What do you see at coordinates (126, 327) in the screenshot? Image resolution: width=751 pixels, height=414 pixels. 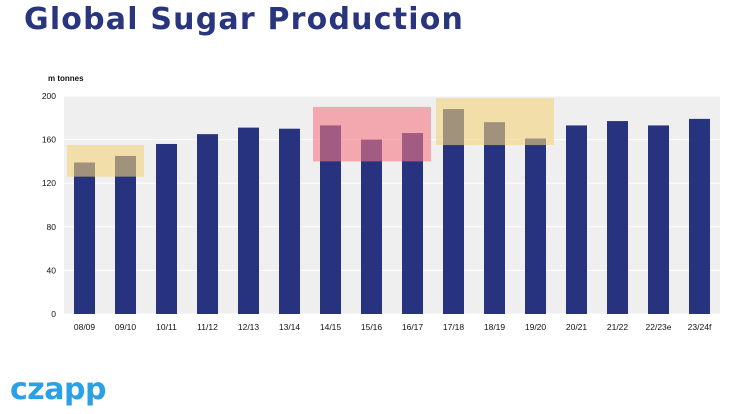 I see `x-tick-label: 09/10` at bounding box center [126, 327].